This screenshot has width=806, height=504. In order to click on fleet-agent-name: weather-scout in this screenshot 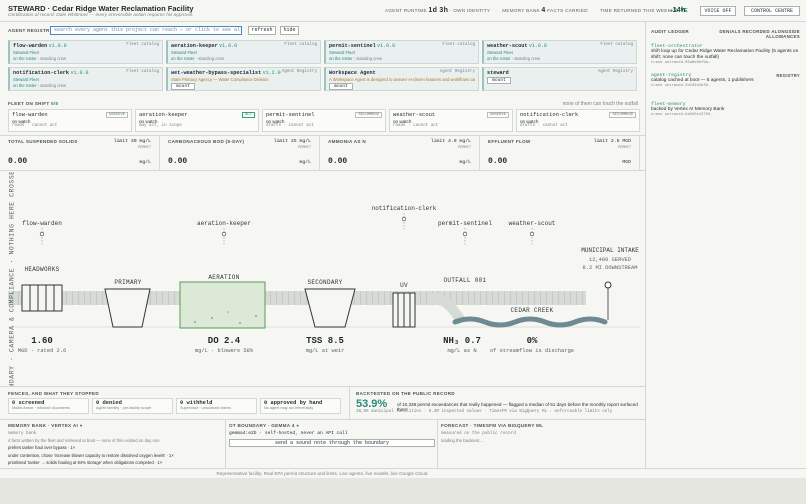, I will do `click(414, 115)`.